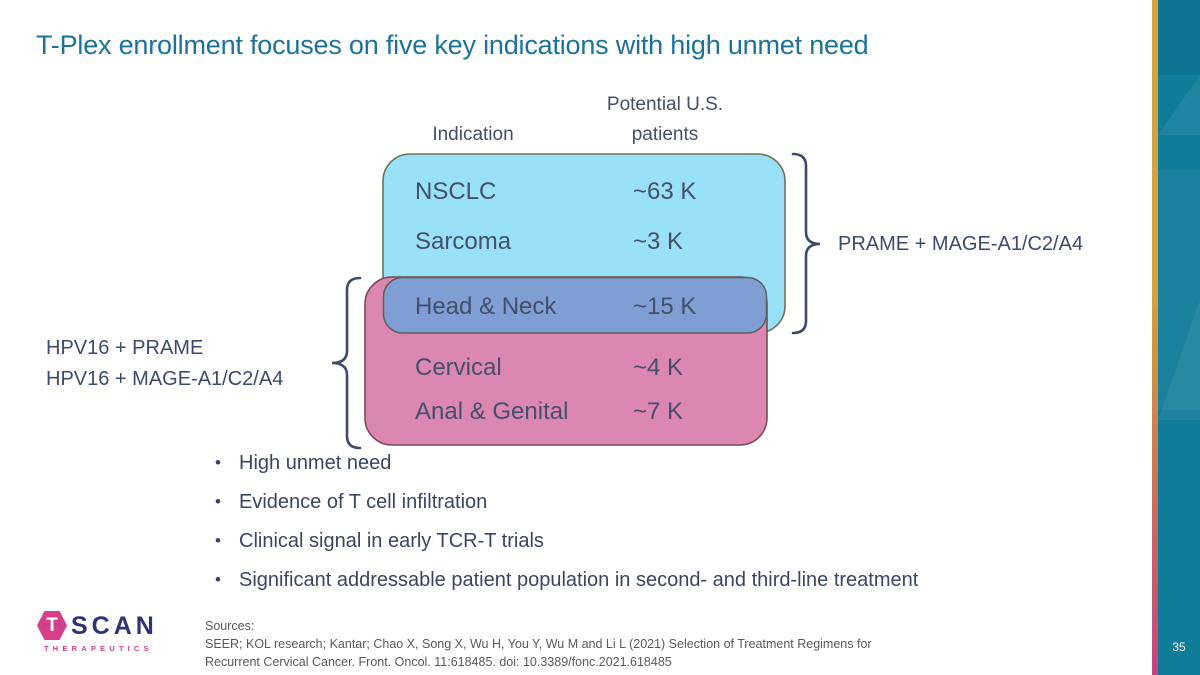  Describe the element at coordinates (1179, 647) in the screenshot. I see `page-number: 35` at that location.